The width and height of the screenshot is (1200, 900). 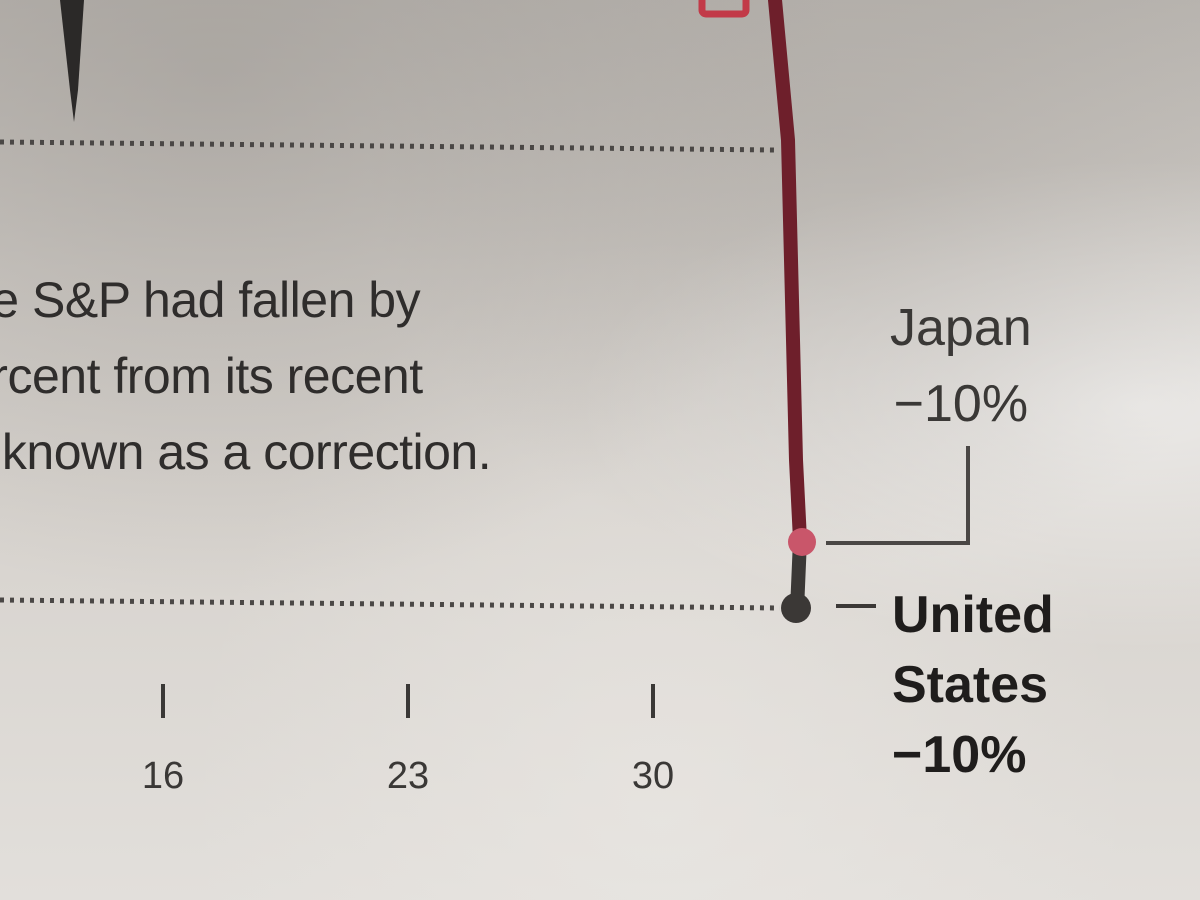 I want to click on japan-label: Japan −10%, so click(x=961, y=366).